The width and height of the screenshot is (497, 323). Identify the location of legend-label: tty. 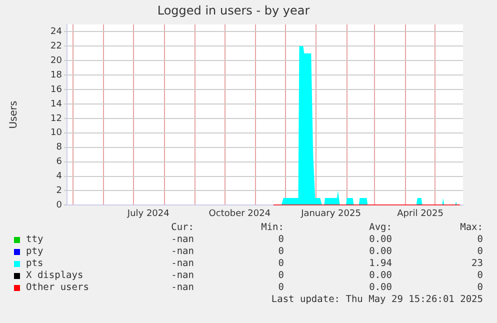
(34, 239).